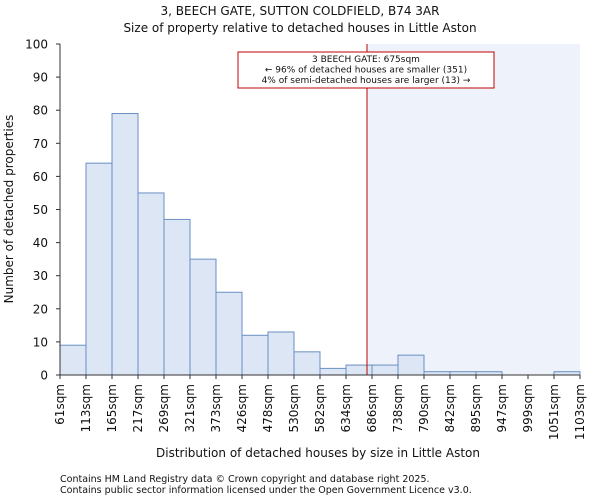 The width and height of the screenshot is (600, 500). I want to click on x-tick-label: 582sqm, so click(320, 408).